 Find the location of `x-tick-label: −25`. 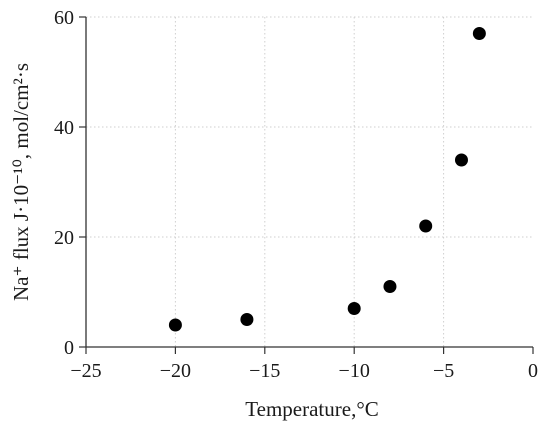

x-tick-label: −25 is located at coordinates (85, 371).